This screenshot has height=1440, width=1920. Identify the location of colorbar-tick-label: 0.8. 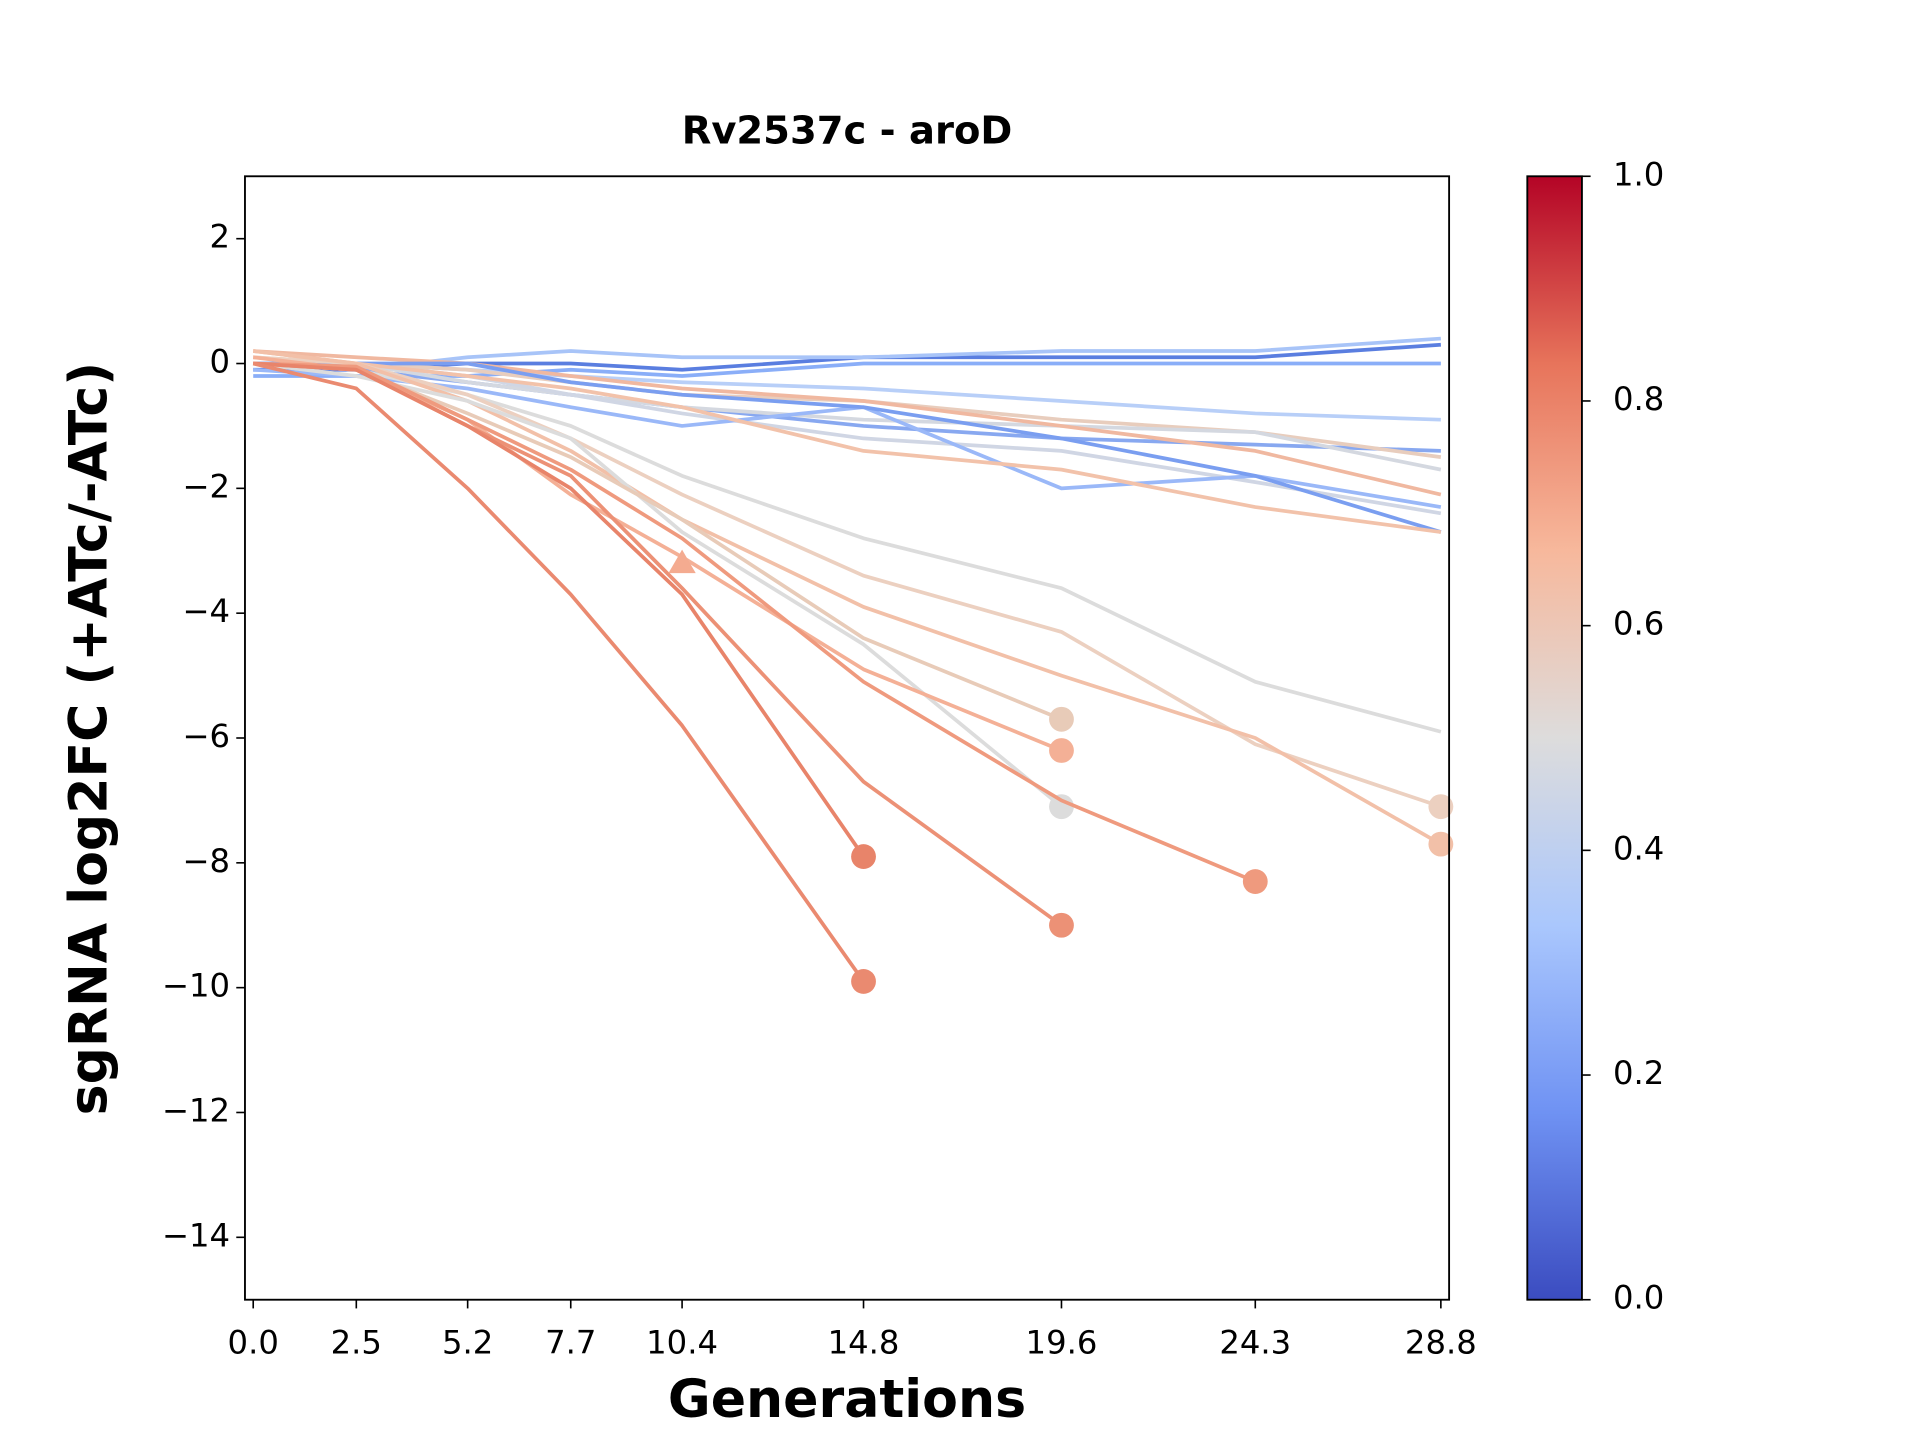
(1638, 399).